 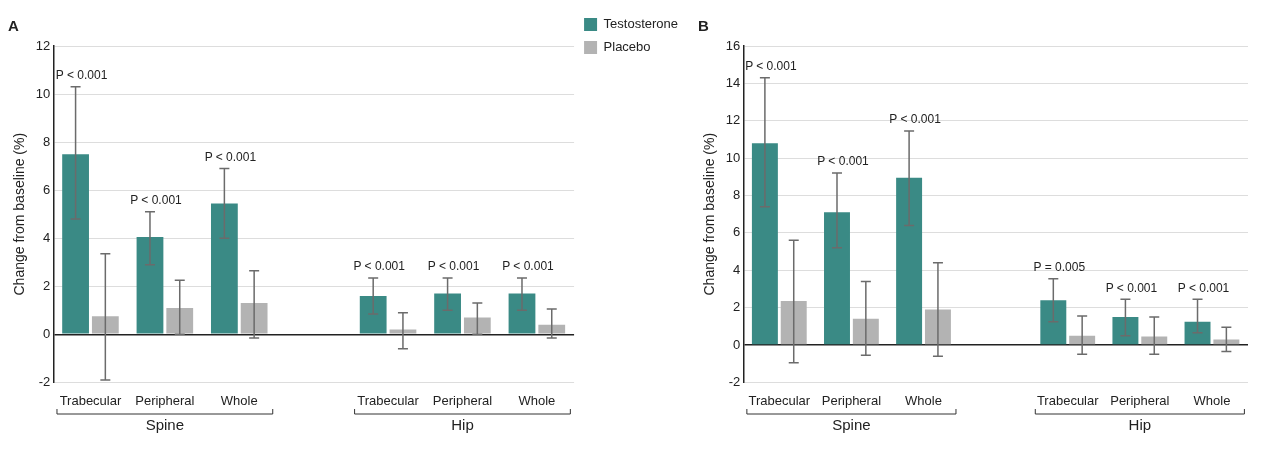 What do you see at coordinates (733, 45) in the screenshot?
I see `y-tick-label: 16` at bounding box center [733, 45].